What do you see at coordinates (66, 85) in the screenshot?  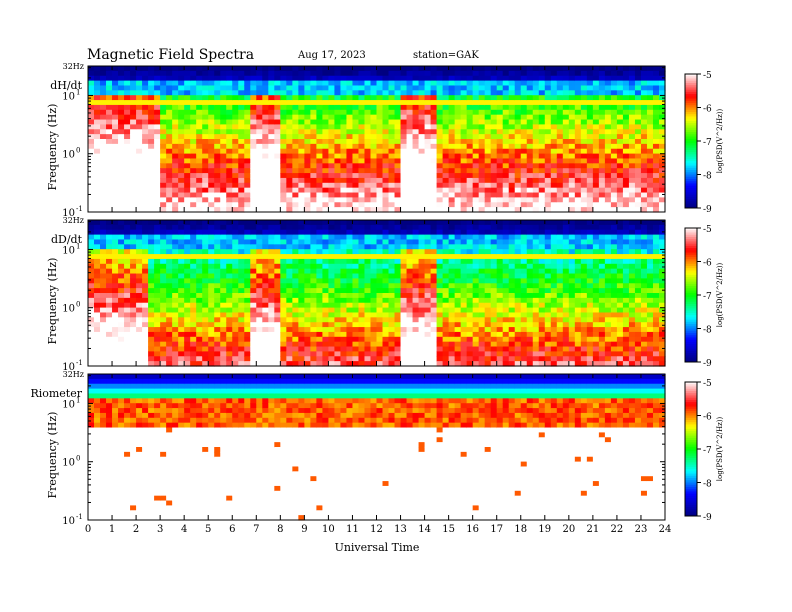 I see `panel-name-label: dH/dt` at bounding box center [66, 85].